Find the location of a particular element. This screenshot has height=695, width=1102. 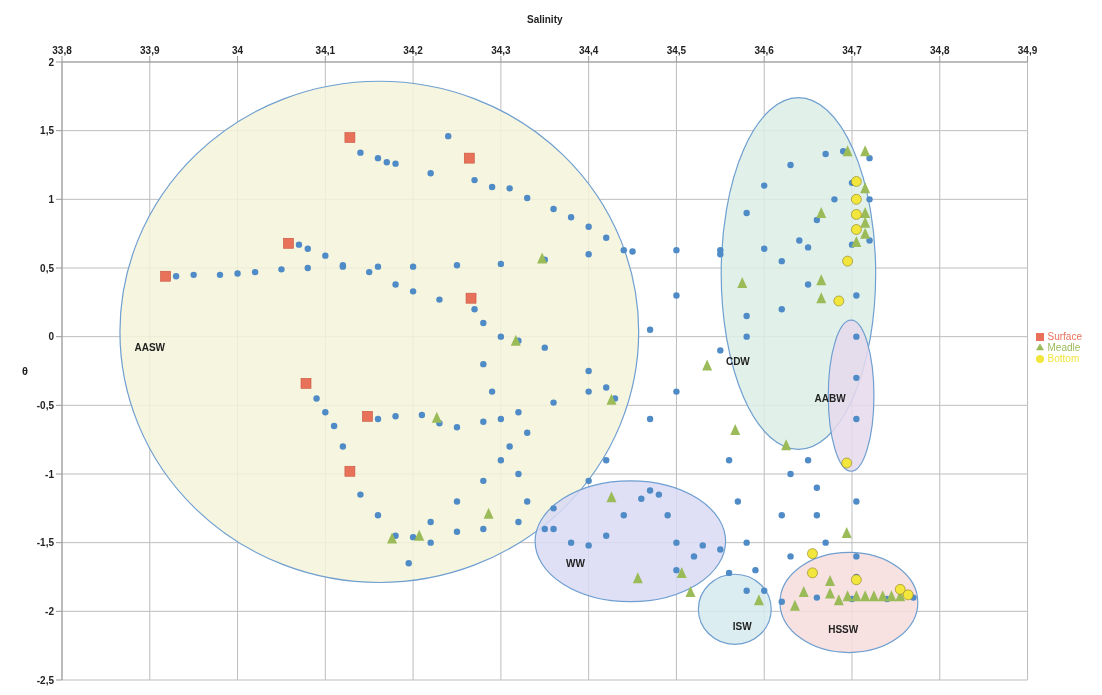

x-tick-label: 34,7 is located at coordinates (852, 50).